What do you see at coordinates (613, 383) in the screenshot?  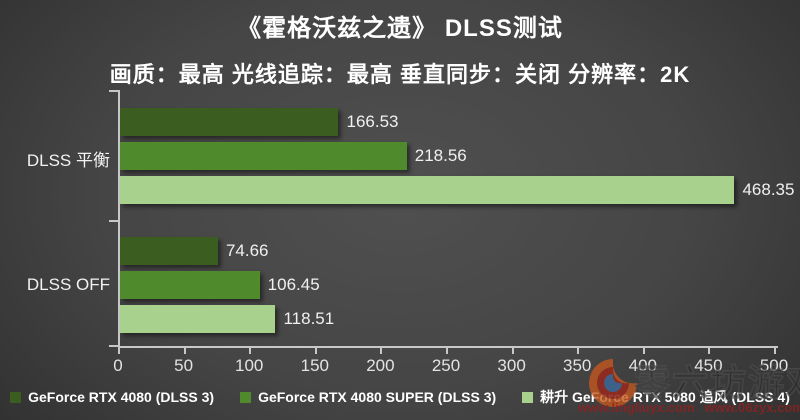 I see `watermark-logo-icon` at bounding box center [613, 383].